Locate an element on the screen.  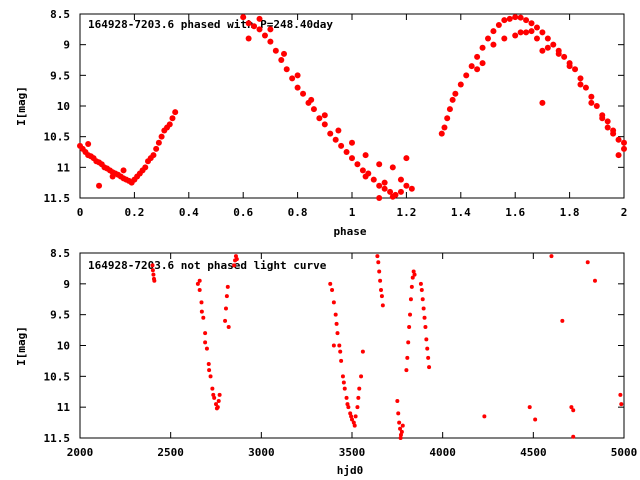
y-tick-label: 10.5 is located at coordinates (57, 137).